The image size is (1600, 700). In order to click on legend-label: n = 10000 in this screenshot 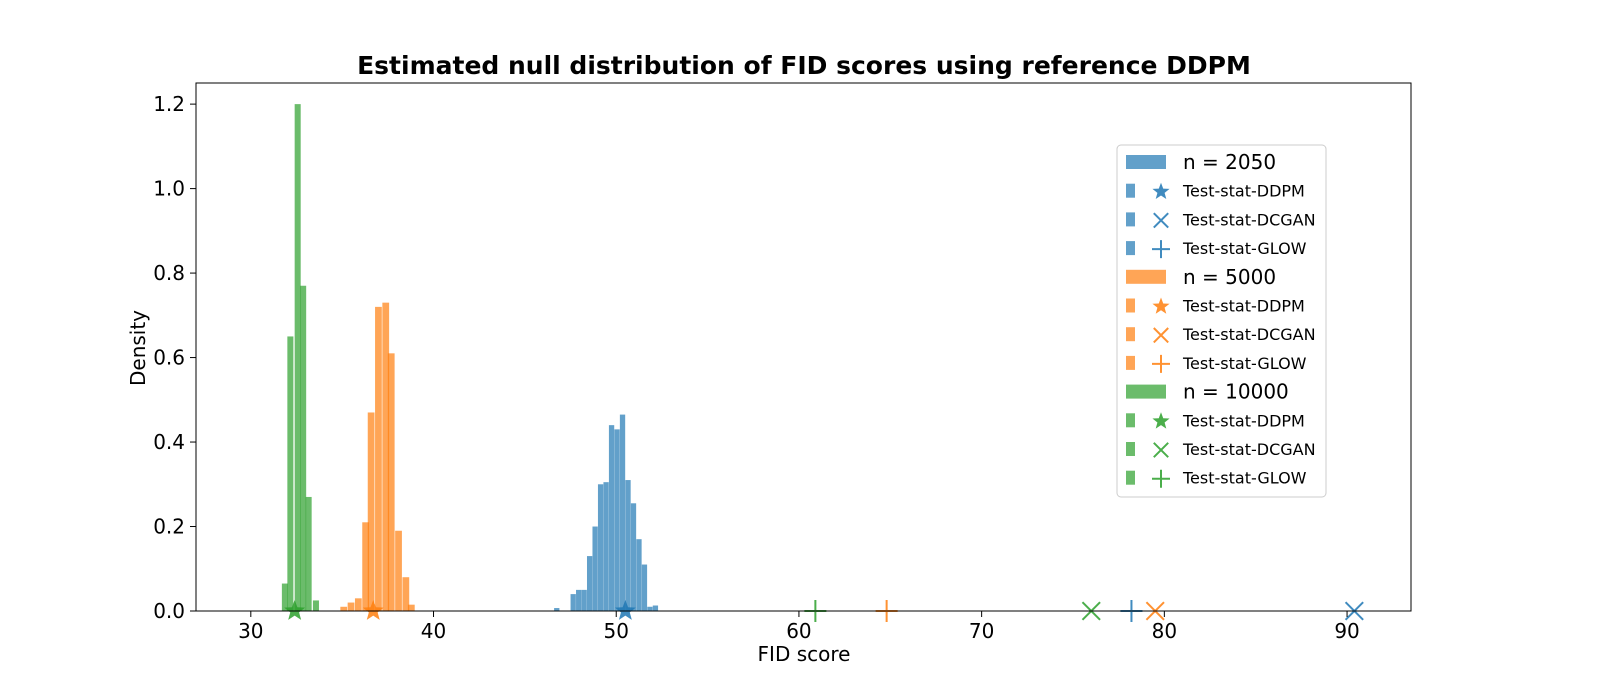, I will do `click(1236, 392)`.